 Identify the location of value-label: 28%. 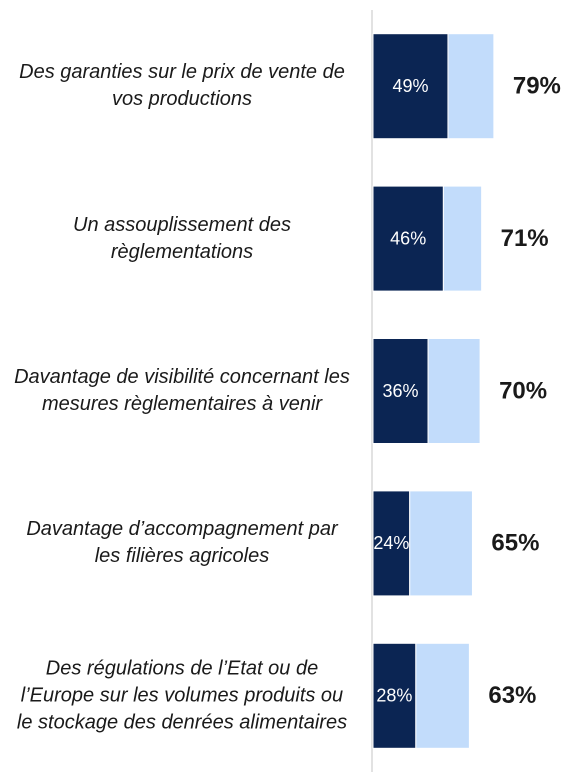
(394, 696).